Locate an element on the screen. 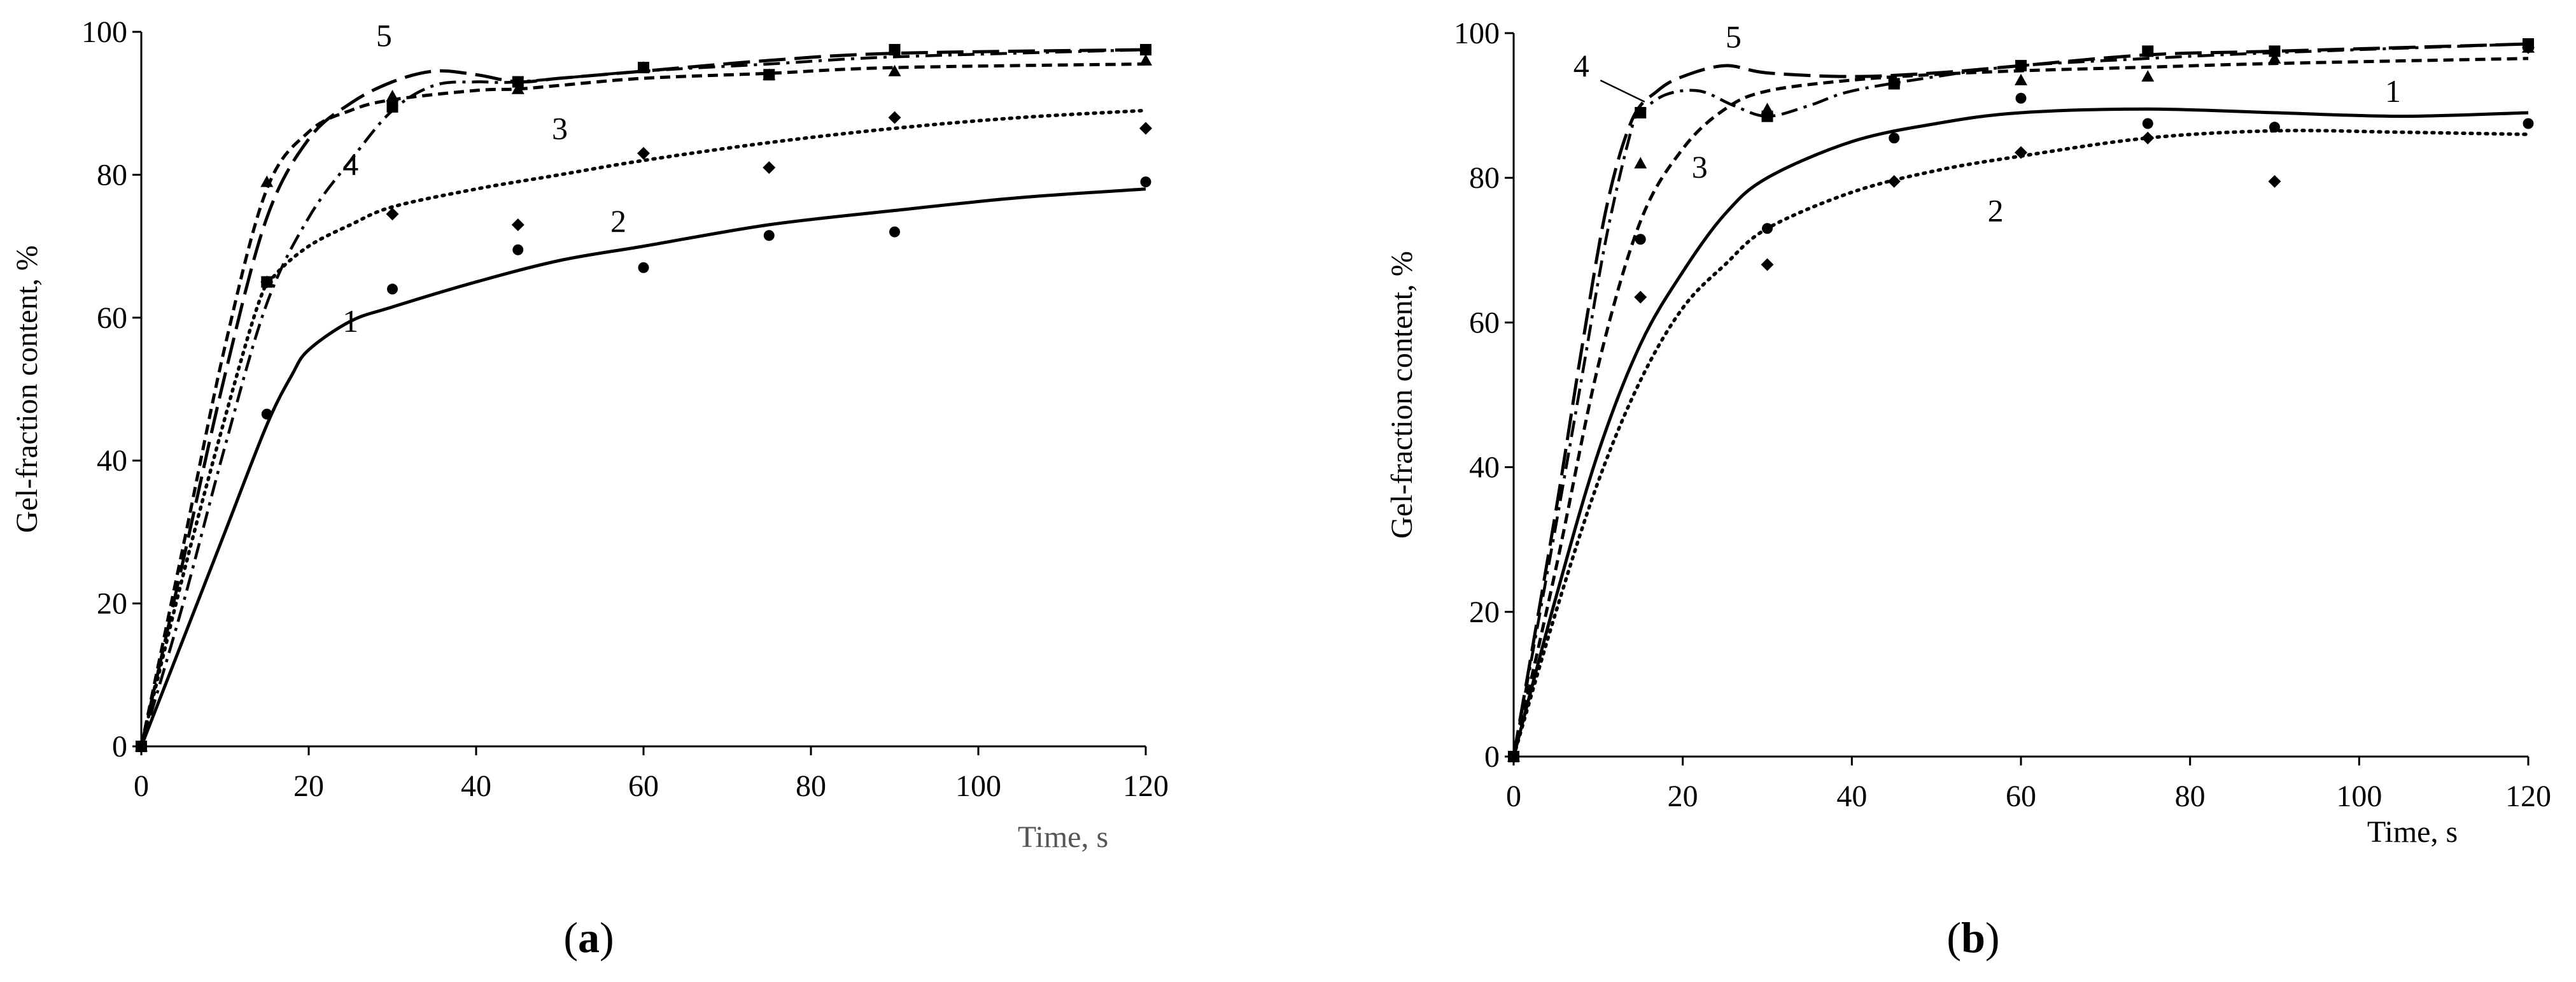 This screenshot has height=982, width=2576. panel-a-curve-label-3: 3 is located at coordinates (560, 128).